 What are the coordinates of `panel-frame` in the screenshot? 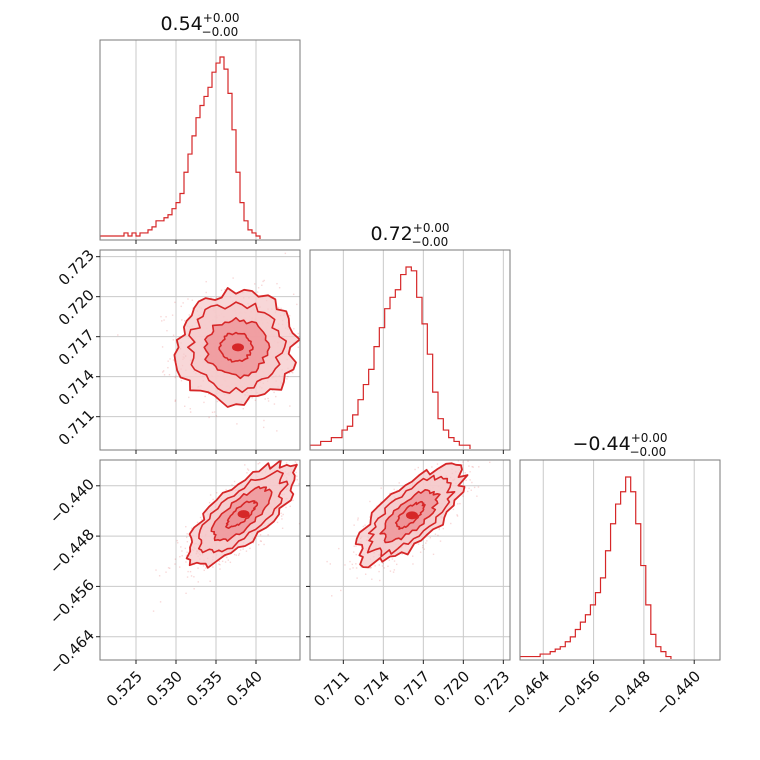 It's located at (200, 560).